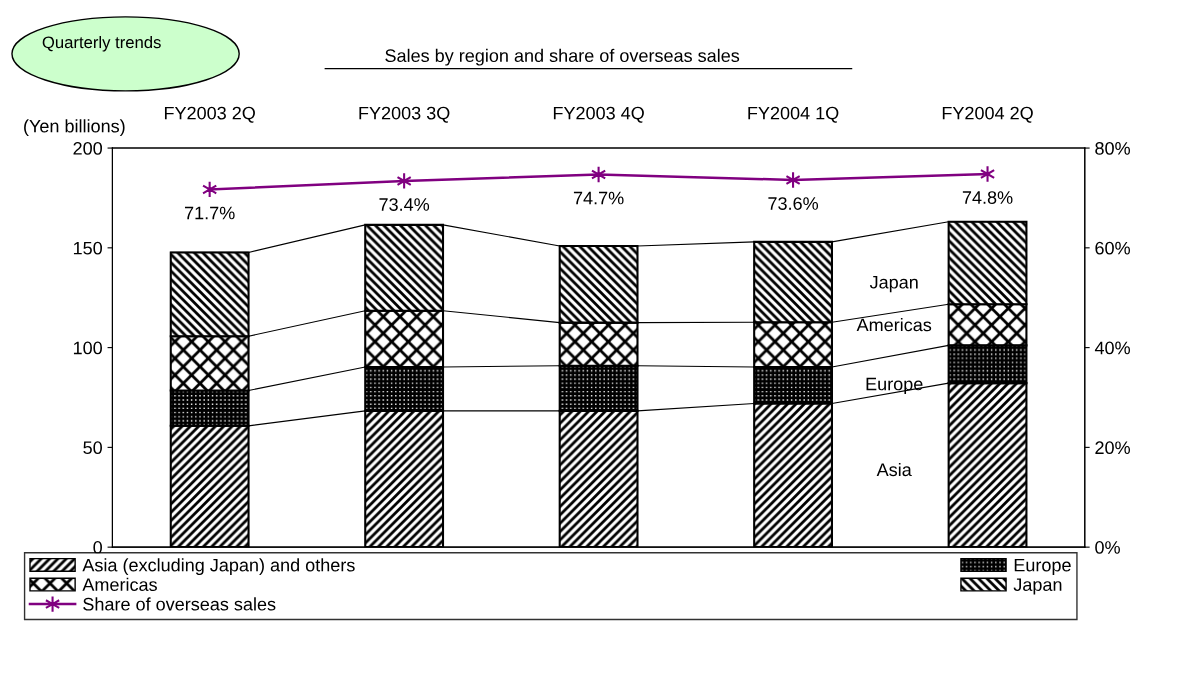 Image resolution: width=1196 pixels, height=673 pixels. What do you see at coordinates (97, 547) in the screenshot?
I see `y-tick-label: 0` at bounding box center [97, 547].